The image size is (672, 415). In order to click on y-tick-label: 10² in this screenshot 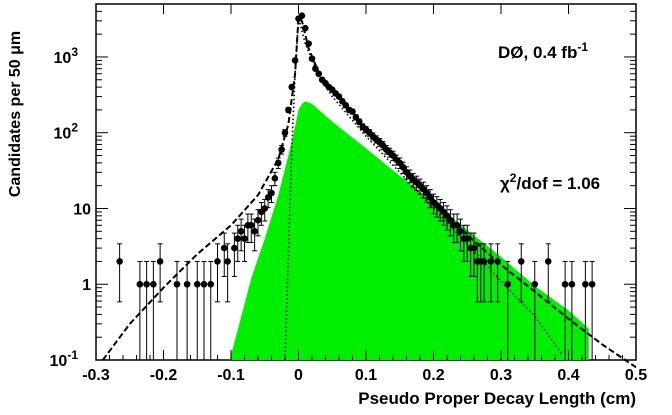, I will do `click(66, 132)`.